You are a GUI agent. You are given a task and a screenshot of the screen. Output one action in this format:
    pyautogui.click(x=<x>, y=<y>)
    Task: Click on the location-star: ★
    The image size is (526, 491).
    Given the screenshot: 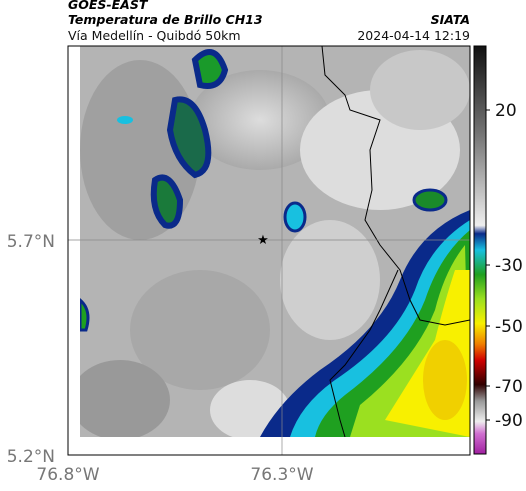 What is the action you would take?
    pyautogui.click(x=263, y=240)
    